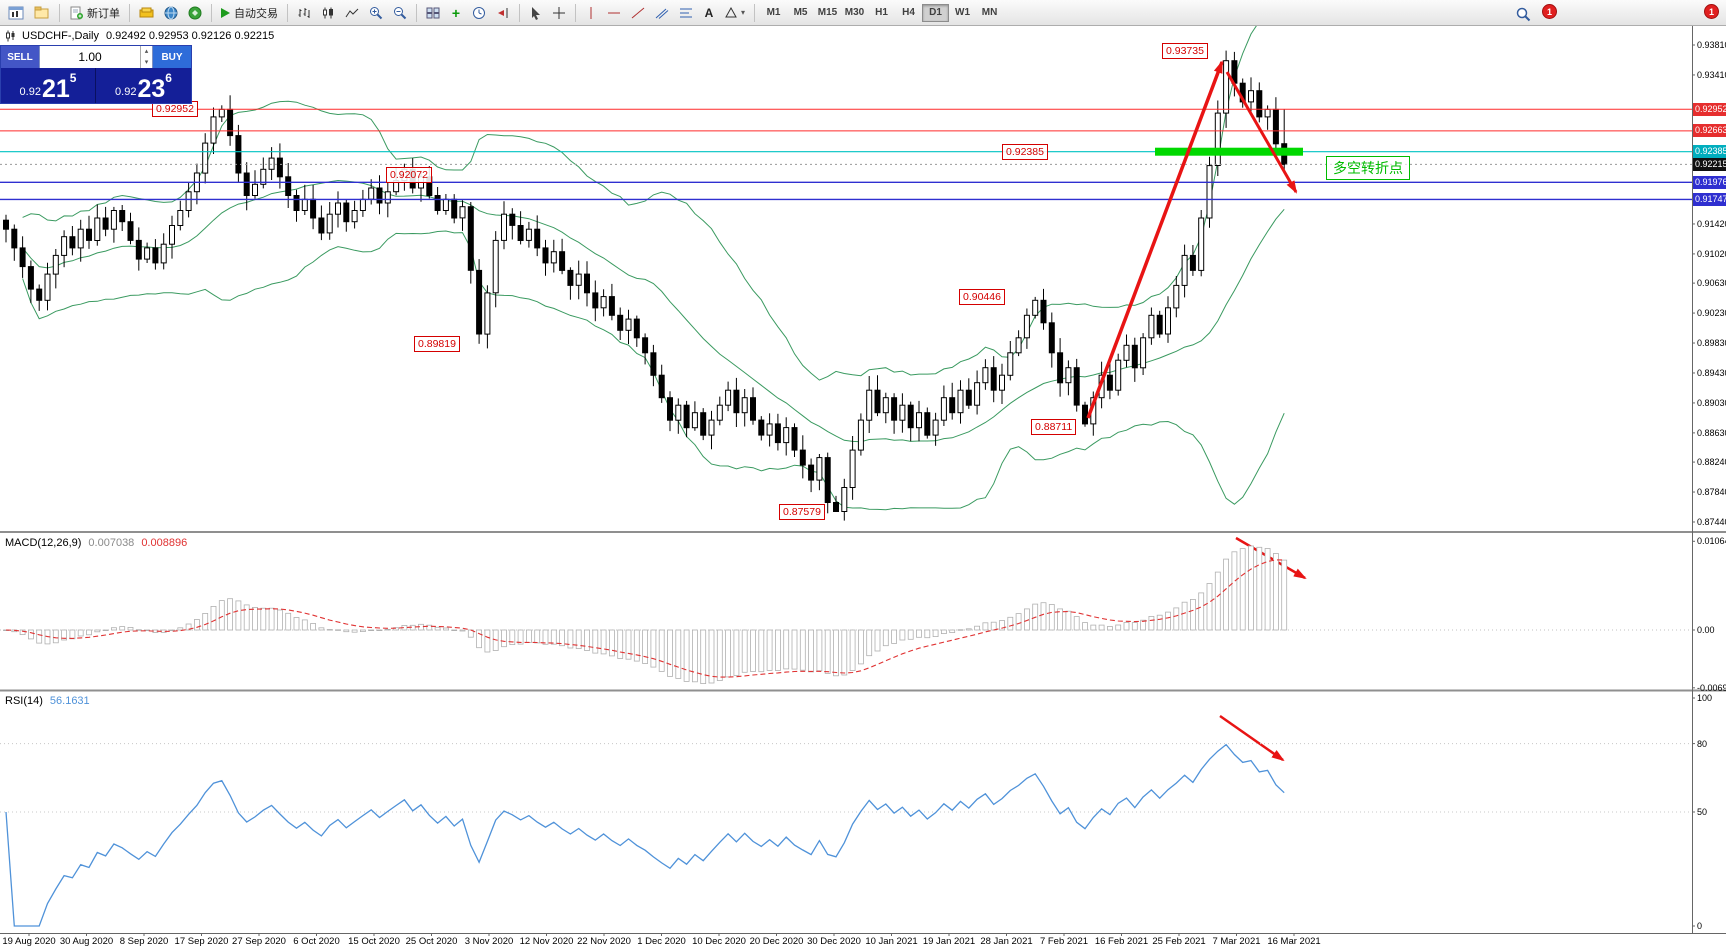 Image resolution: width=1726 pixels, height=949 pixels. What do you see at coordinates (433, 13) in the screenshot?
I see `tile-windows-icon` at bounding box center [433, 13].